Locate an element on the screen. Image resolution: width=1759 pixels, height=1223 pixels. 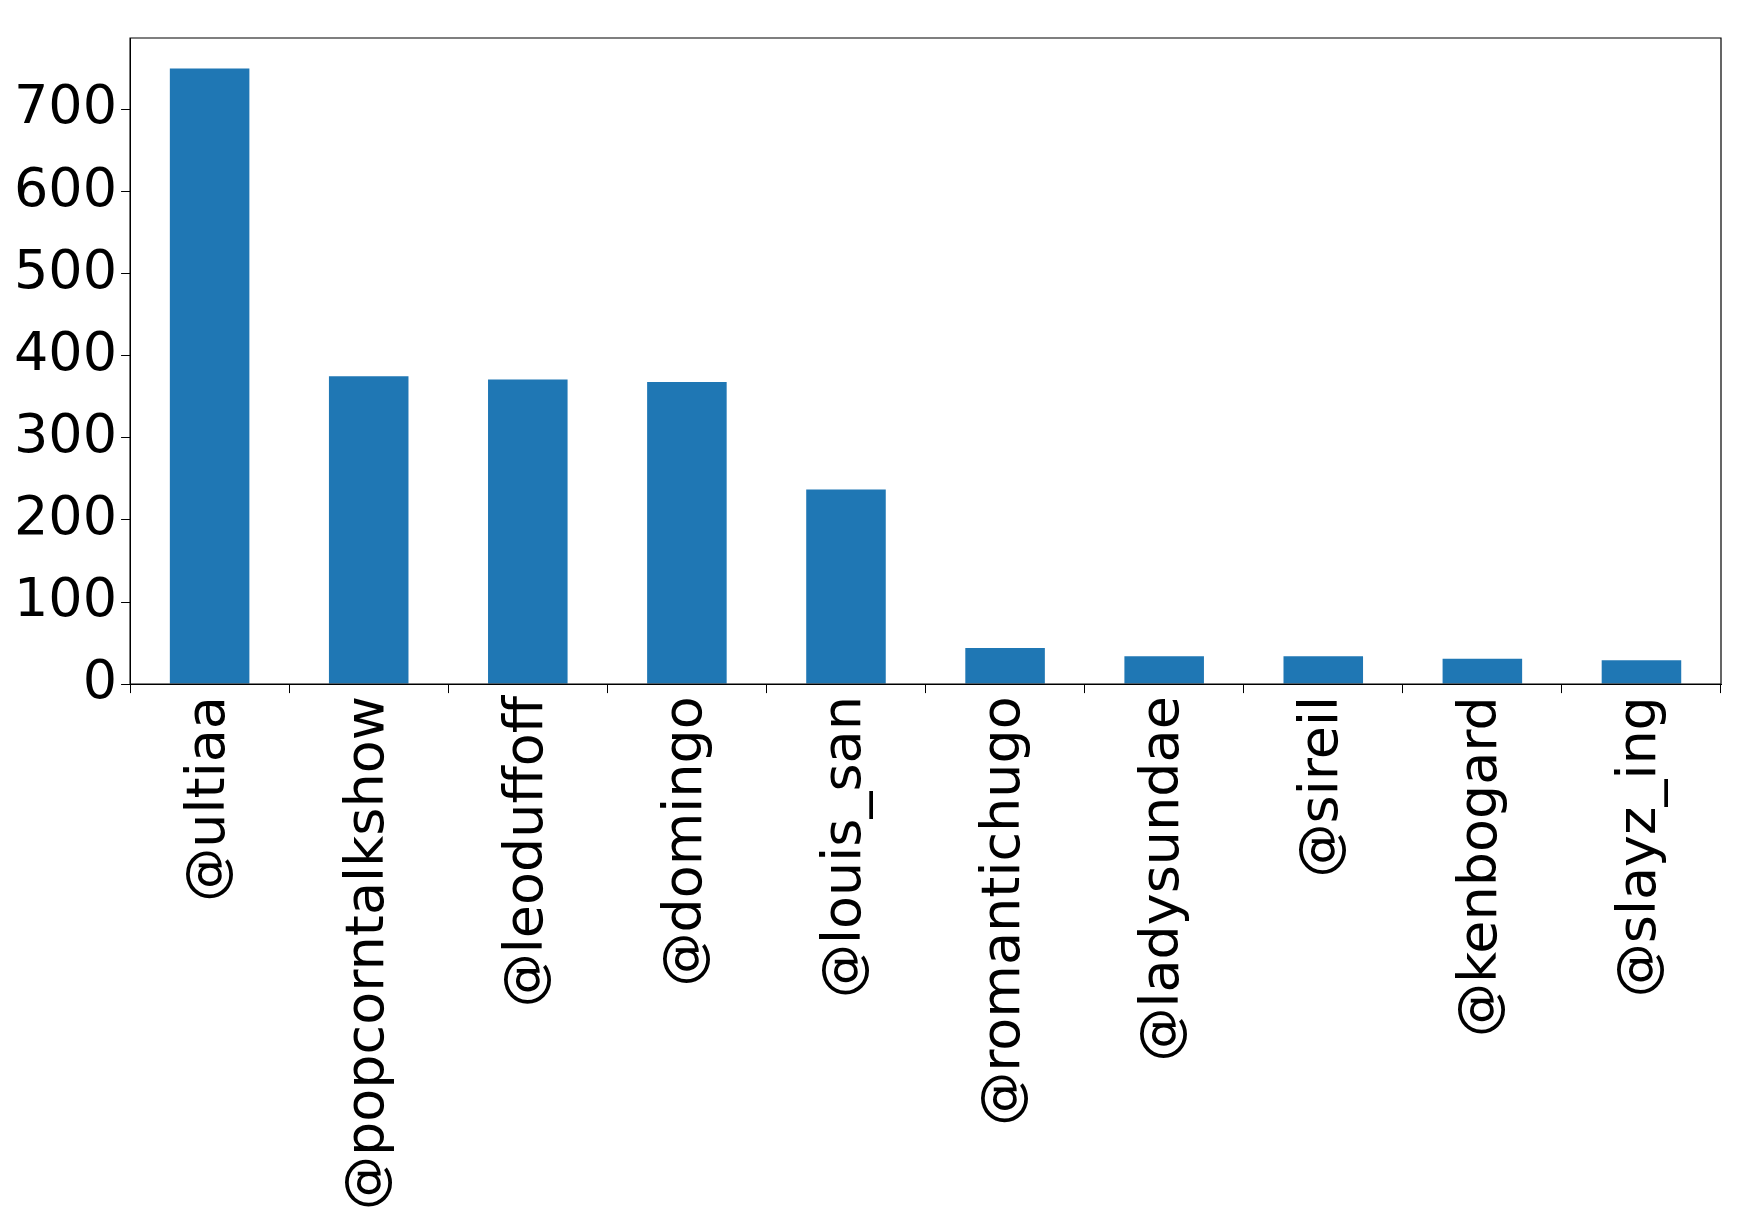
x-tick-label: @ladysundae is located at coordinates (1160, 879).